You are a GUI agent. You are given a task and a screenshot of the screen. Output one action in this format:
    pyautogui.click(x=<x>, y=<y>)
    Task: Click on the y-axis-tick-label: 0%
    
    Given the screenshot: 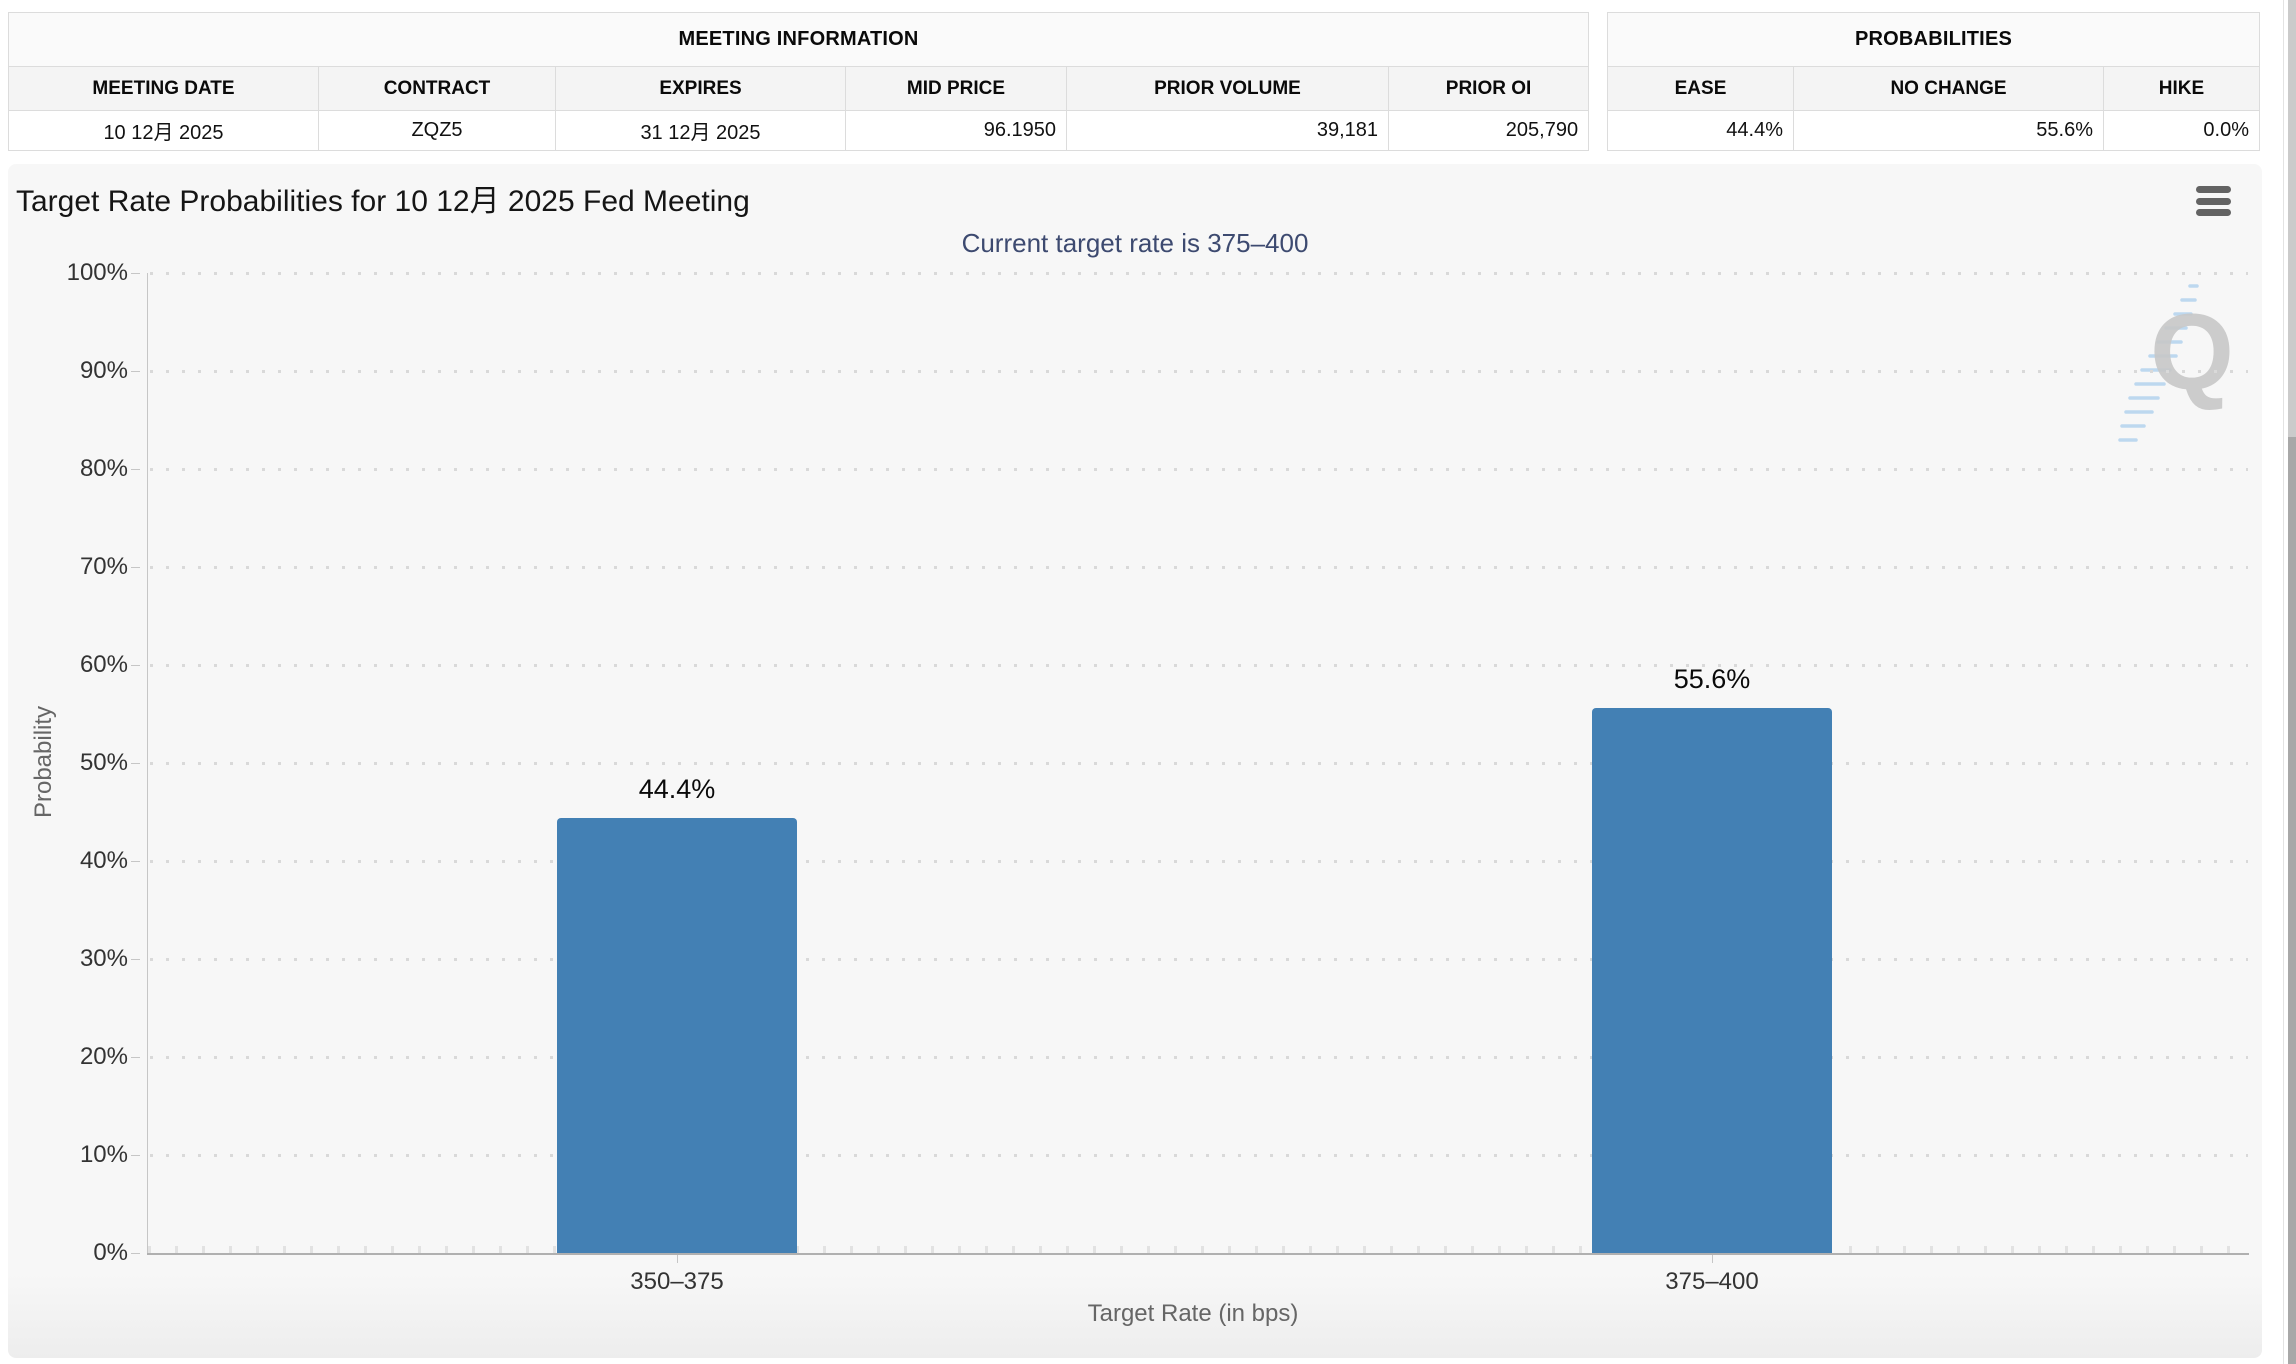 What is the action you would take?
    pyautogui.click(x=110, y=1252)
    